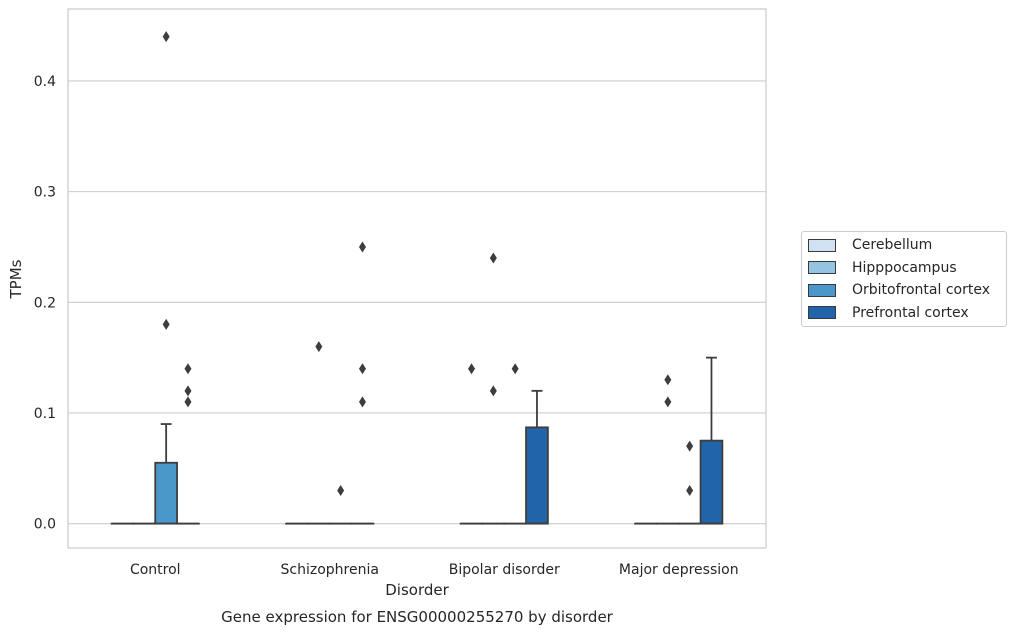  I want to click on x-axis-label: Disorder, so click(417, 590).